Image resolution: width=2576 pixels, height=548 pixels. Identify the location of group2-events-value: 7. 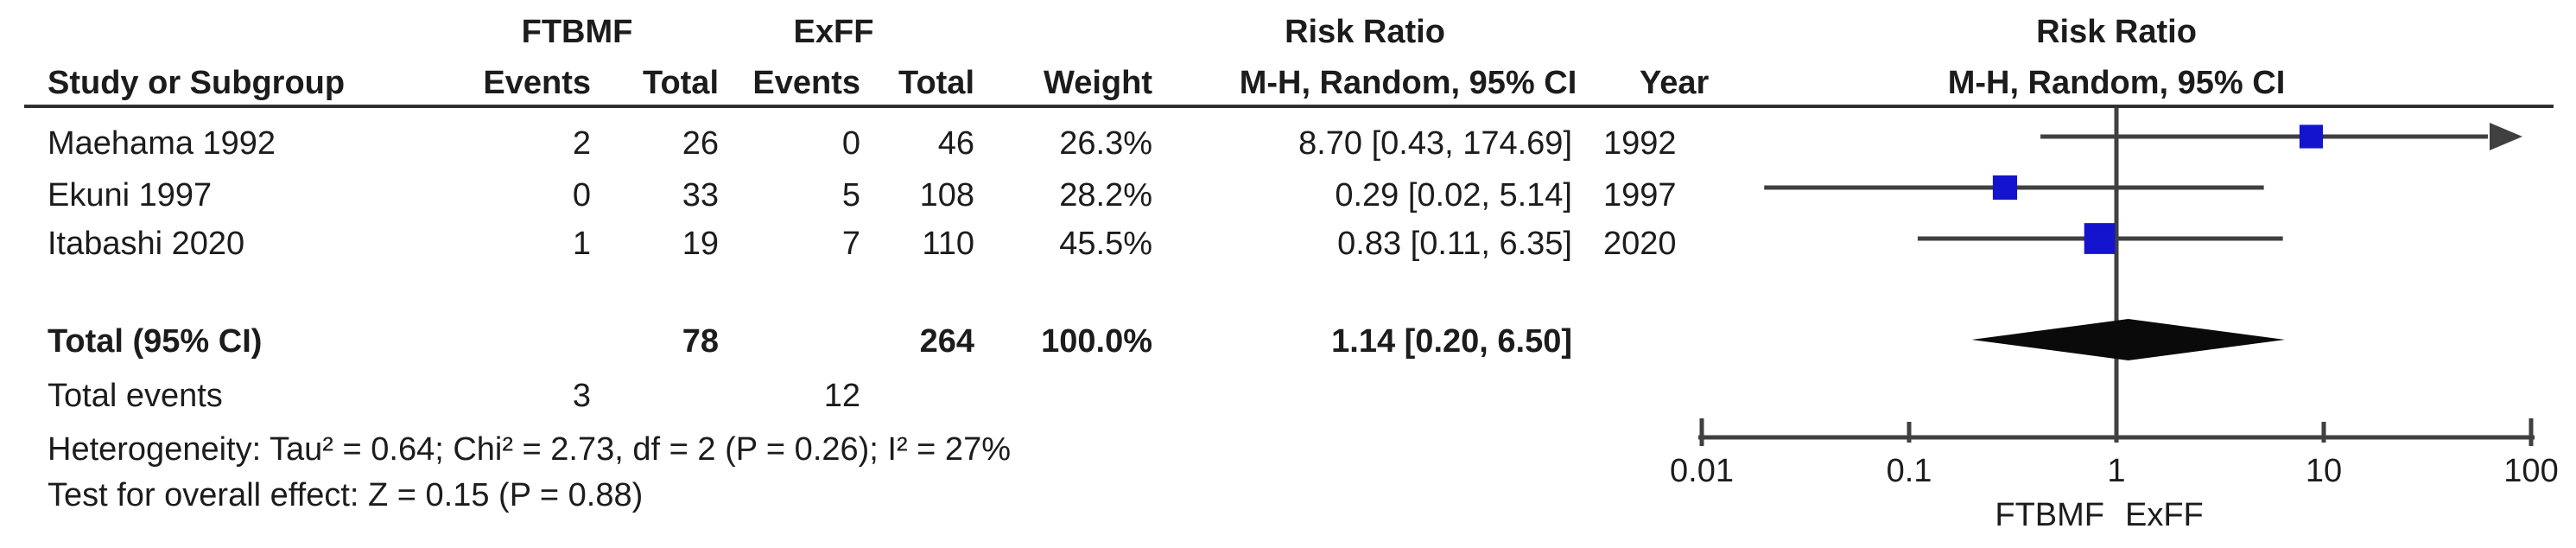
(850, 244).